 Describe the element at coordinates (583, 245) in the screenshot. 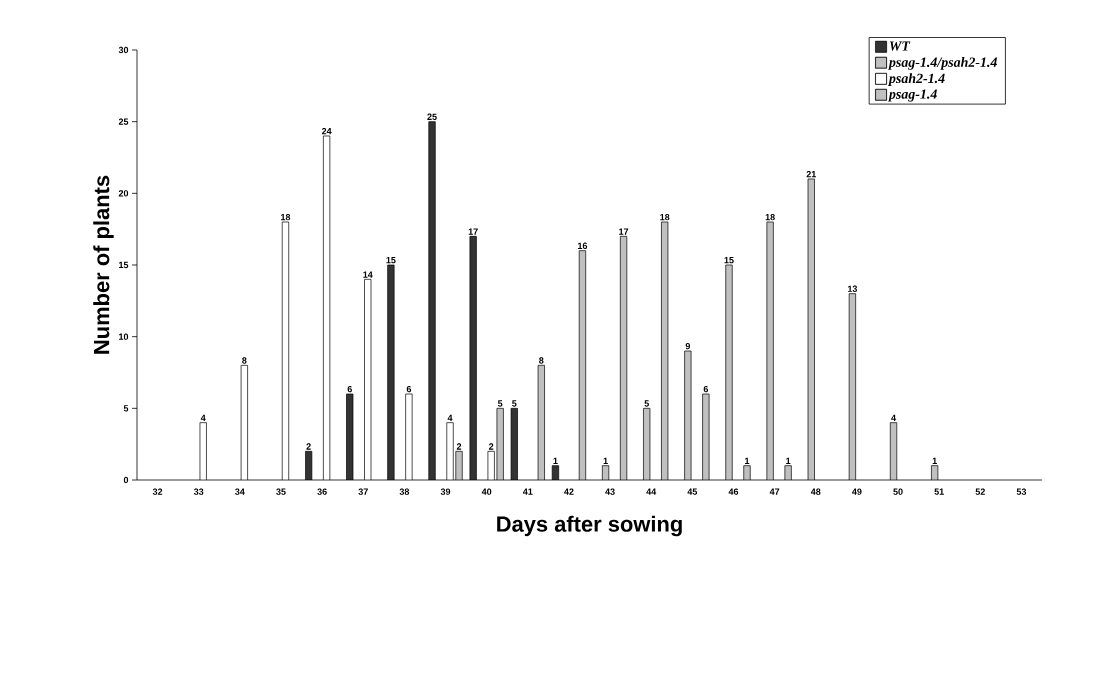

I see `data-label: 16` at that location.